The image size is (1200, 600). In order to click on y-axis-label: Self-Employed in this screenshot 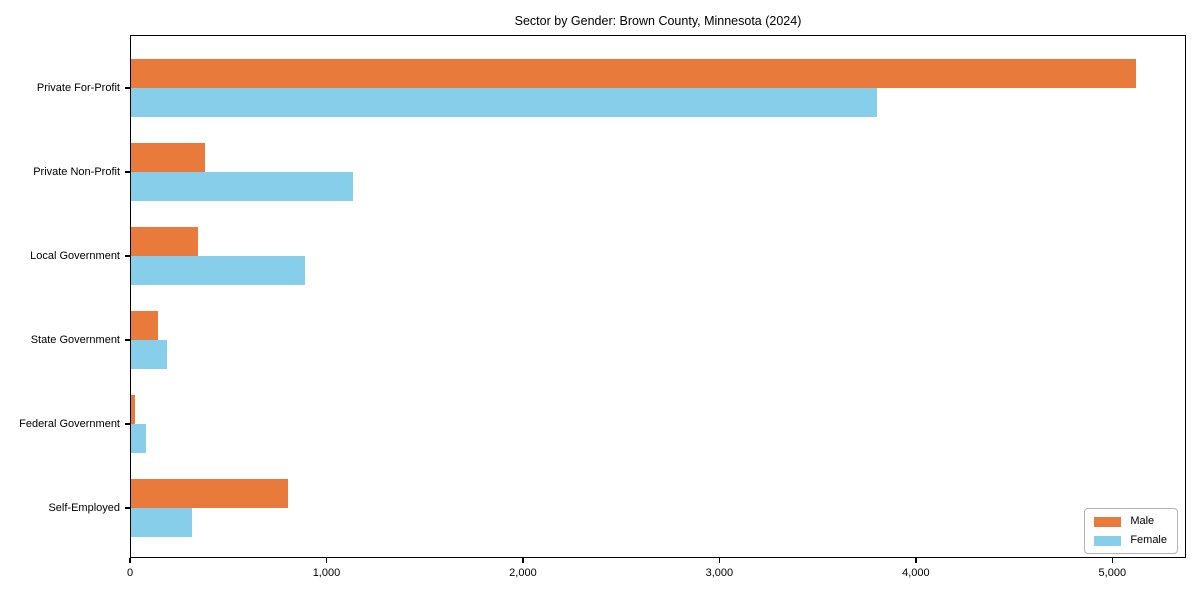, I will do `click(84, 508)`.